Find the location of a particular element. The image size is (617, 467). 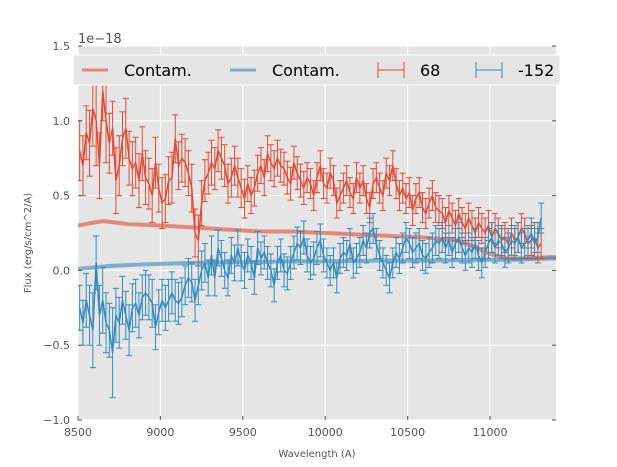

y-offset-label: 1e−18 is located at coordinates (100, 39).